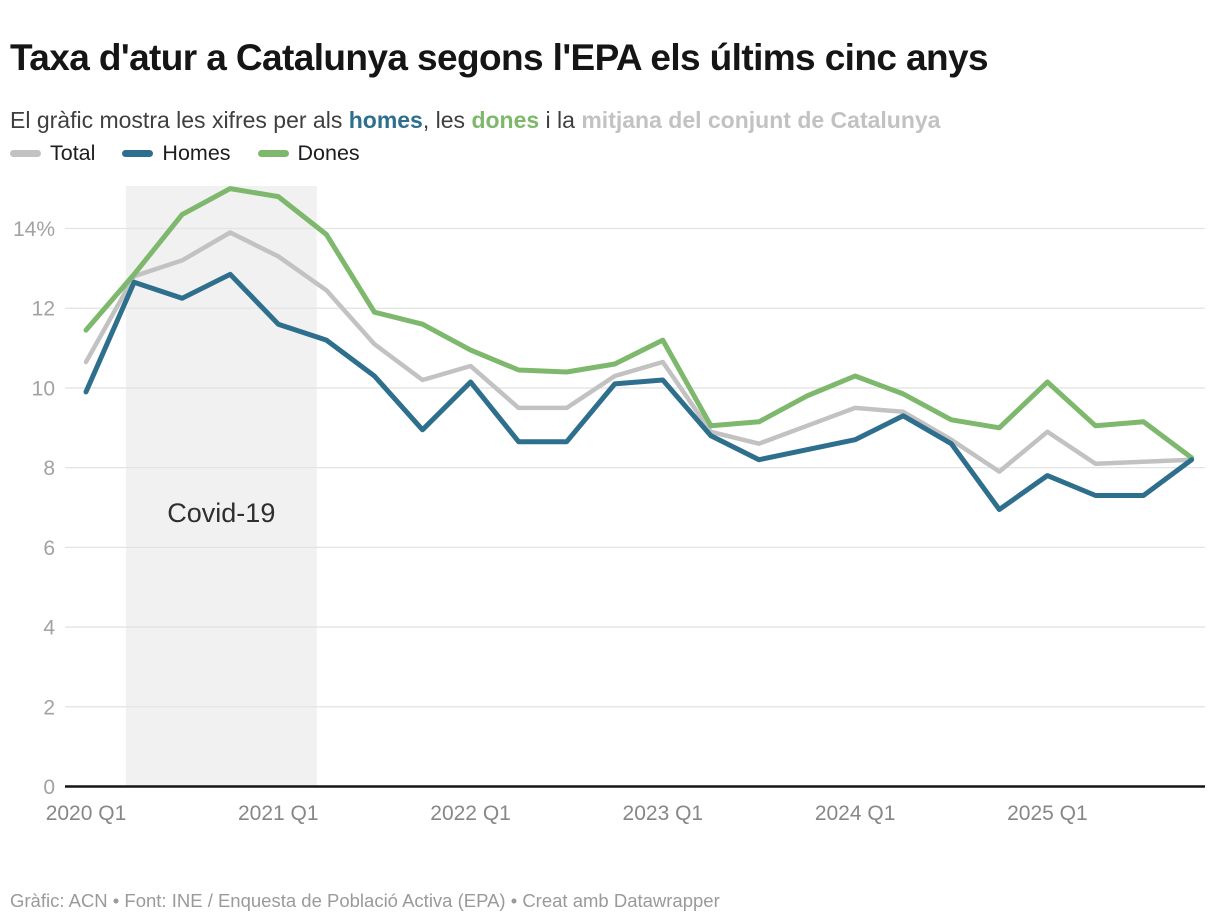 The image size is (1220, 912). I want to click on x-tick-label: 2025 Q1, so click(1047, 813).